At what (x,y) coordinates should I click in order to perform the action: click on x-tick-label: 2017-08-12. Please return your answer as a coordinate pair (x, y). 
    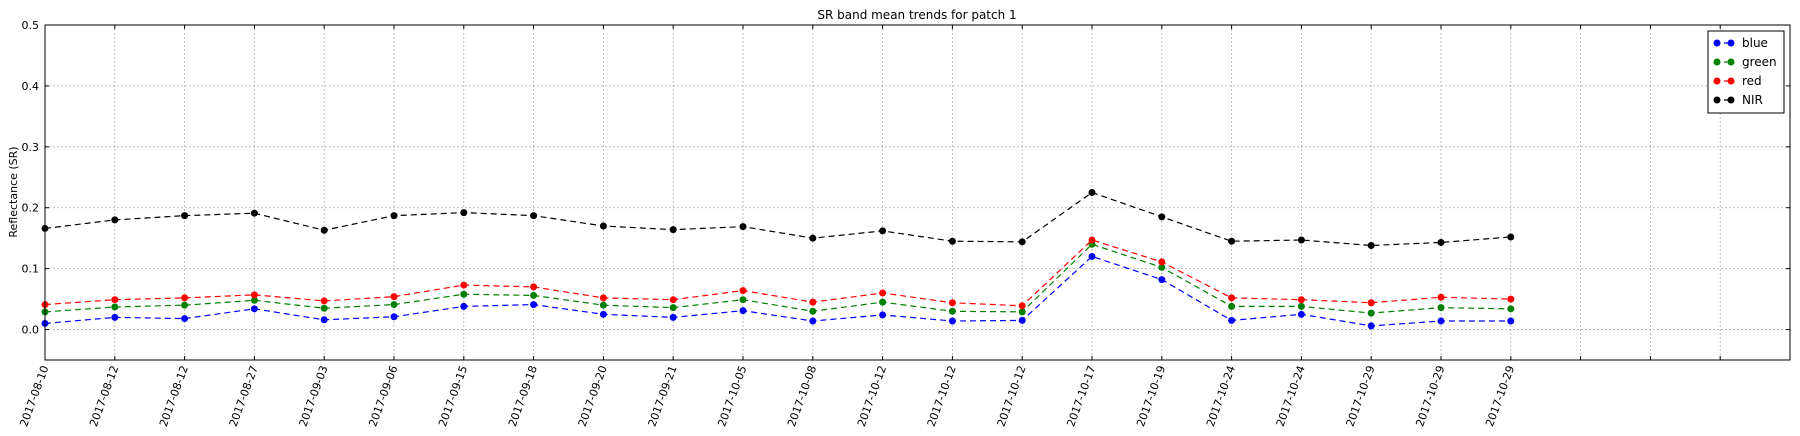
    Looking at the image, I should click on (174, 396).